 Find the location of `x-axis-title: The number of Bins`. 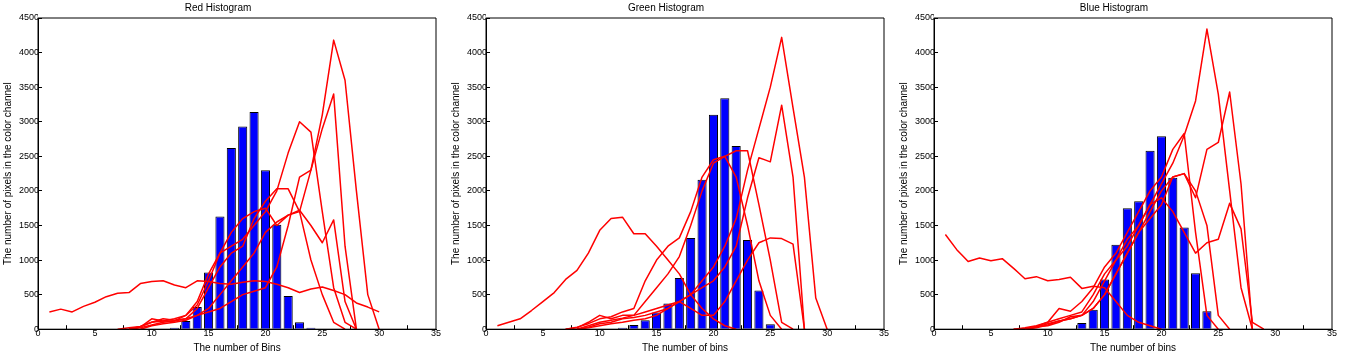

x-axis-title: The number of Bins is located at coordinates (237, 347).